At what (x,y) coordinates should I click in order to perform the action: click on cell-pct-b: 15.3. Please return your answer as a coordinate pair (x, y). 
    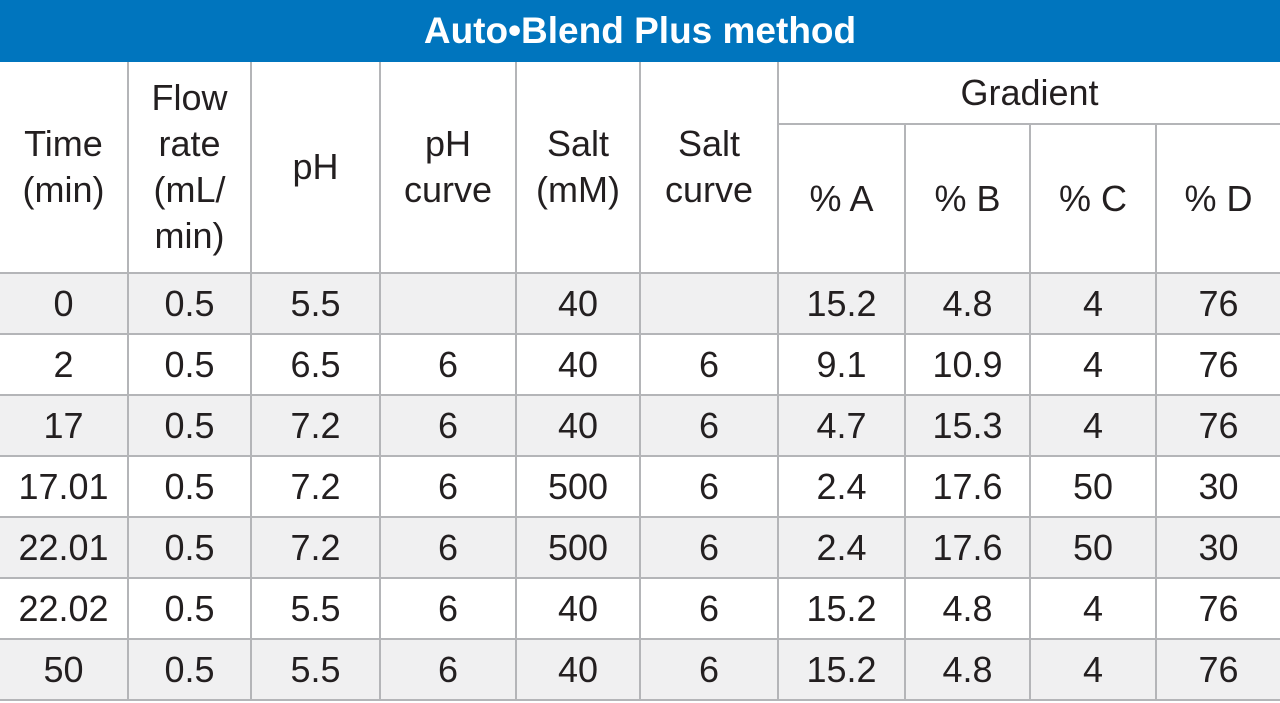
    Looking at the image, I should click on (967, 425).